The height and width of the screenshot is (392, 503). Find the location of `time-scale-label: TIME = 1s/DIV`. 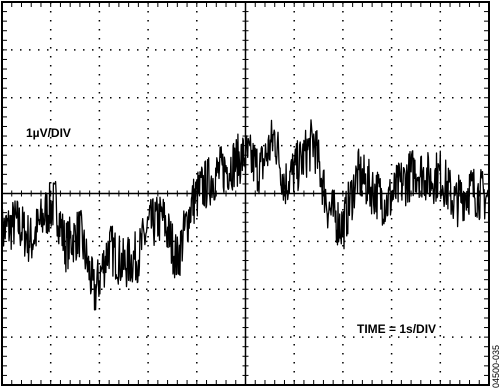

time-scale-label: TIME = 1s/DIV is located at coordinates (396, 329).